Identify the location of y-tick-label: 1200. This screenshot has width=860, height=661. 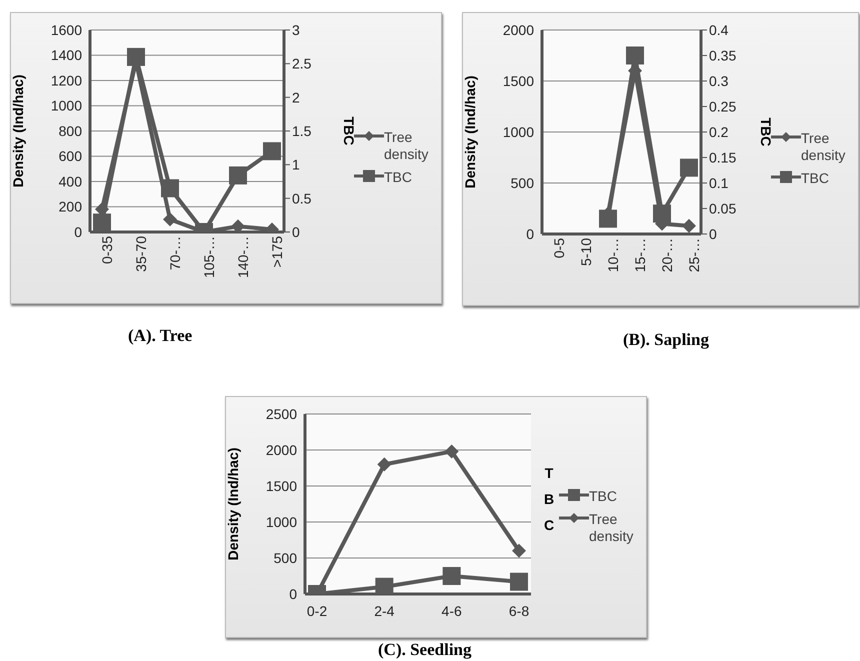
(66, 80).